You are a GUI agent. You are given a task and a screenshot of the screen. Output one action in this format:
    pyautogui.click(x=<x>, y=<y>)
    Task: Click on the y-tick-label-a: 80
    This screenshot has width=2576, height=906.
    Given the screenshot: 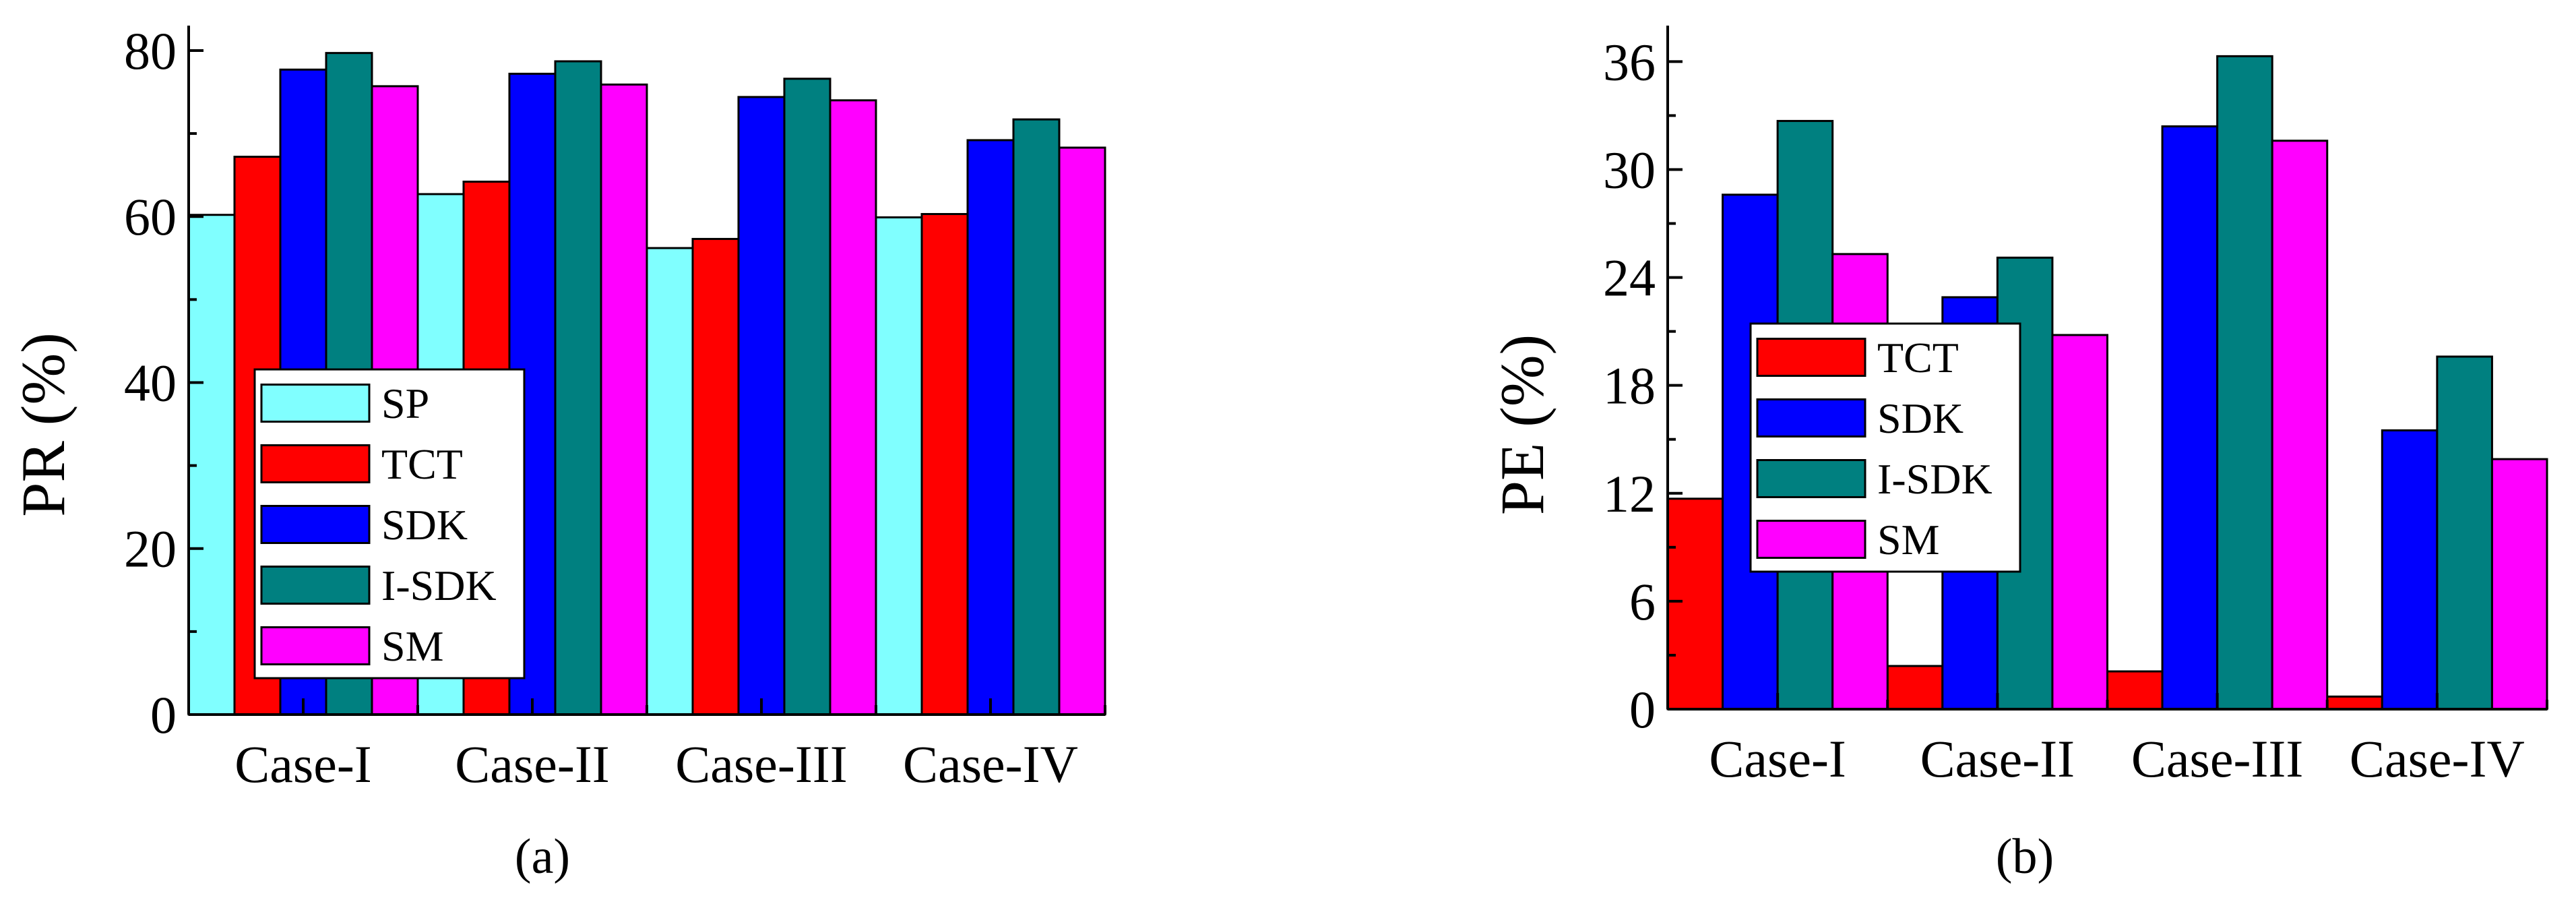 What is the action you would take?
    pyautogui.click(x=150, y=51)
    